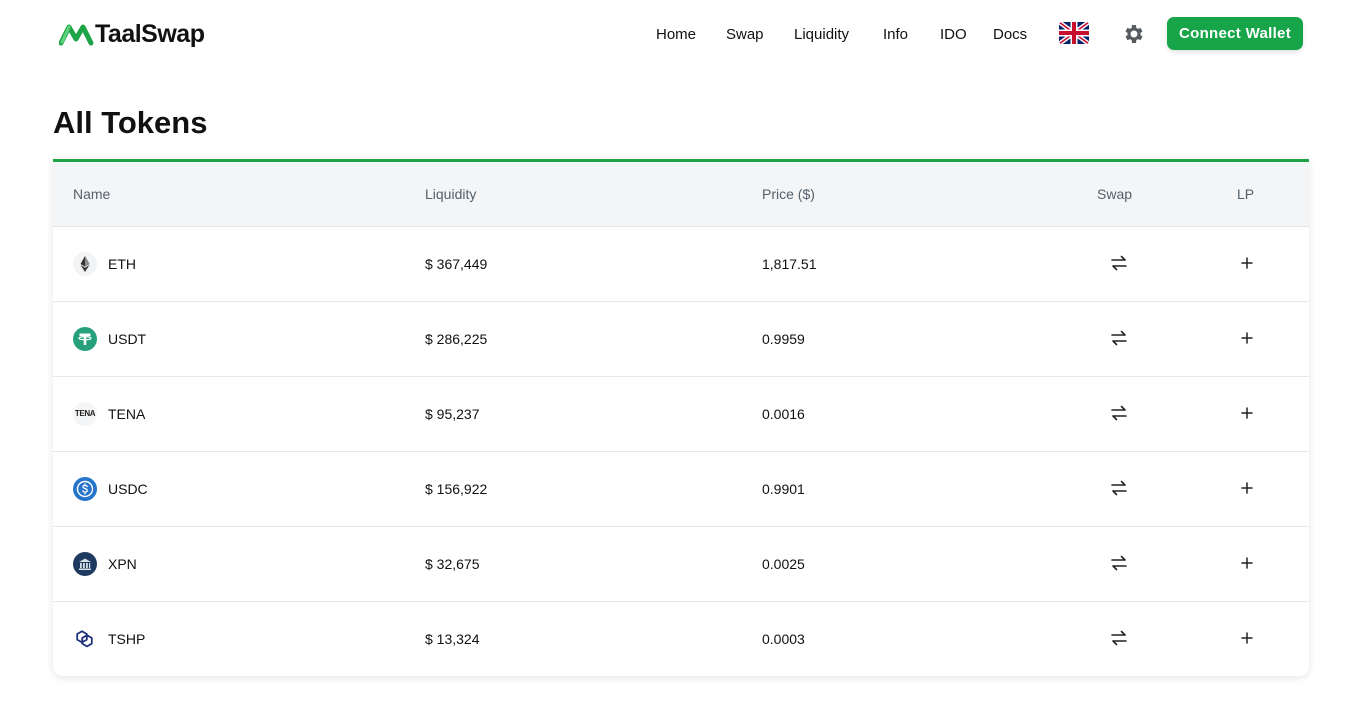 The height and width of the screenshot is (706, 1358). What do you see at coordinates (92, 194) in the screenshot?
I see `column-header-name: Name` at bounding box center [92, 194].